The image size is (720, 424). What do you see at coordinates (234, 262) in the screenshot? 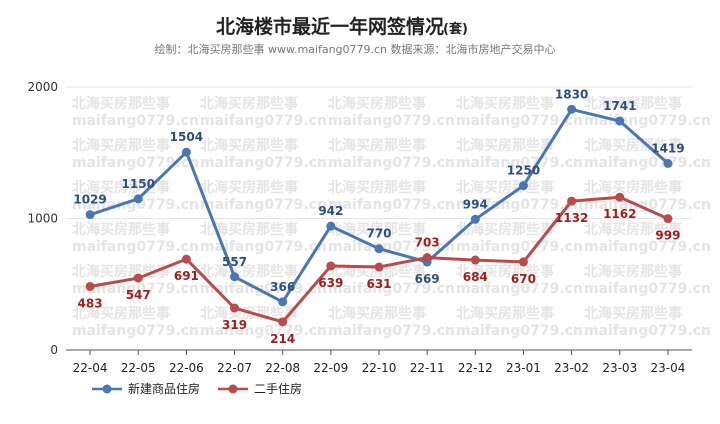
I see `data-label: 557` at bounding box center [234, 262].